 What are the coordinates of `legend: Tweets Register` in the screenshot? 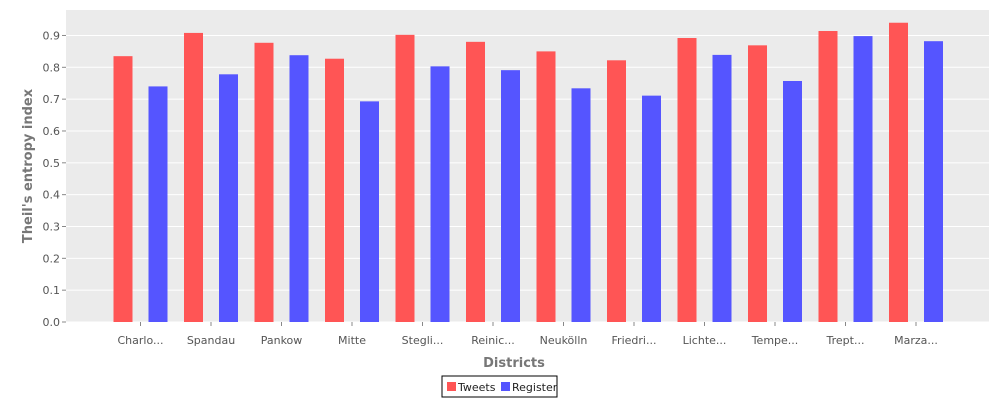 It's located at (499, 386).